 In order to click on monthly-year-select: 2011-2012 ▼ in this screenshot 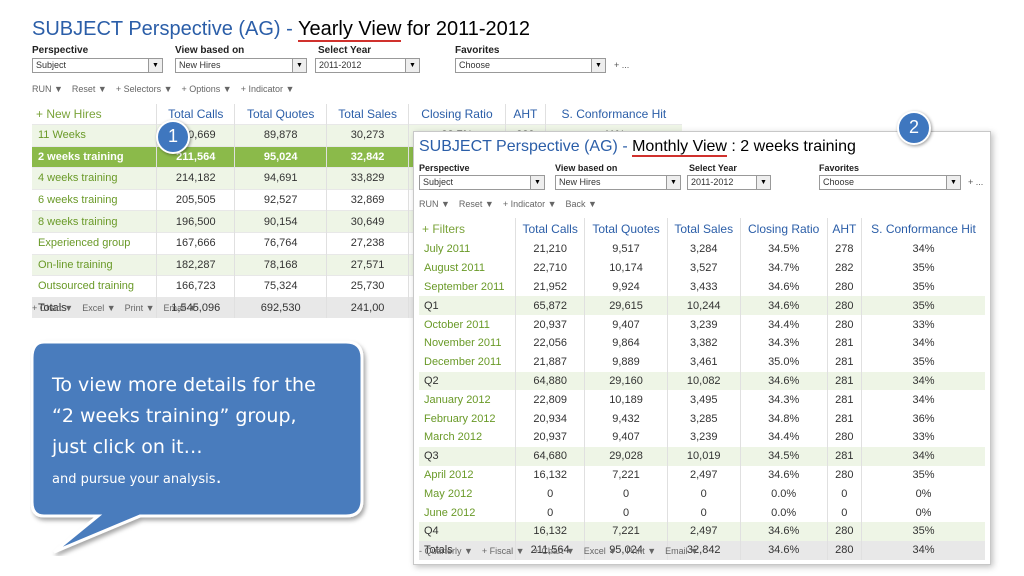, I will do `click(729, 182)`.